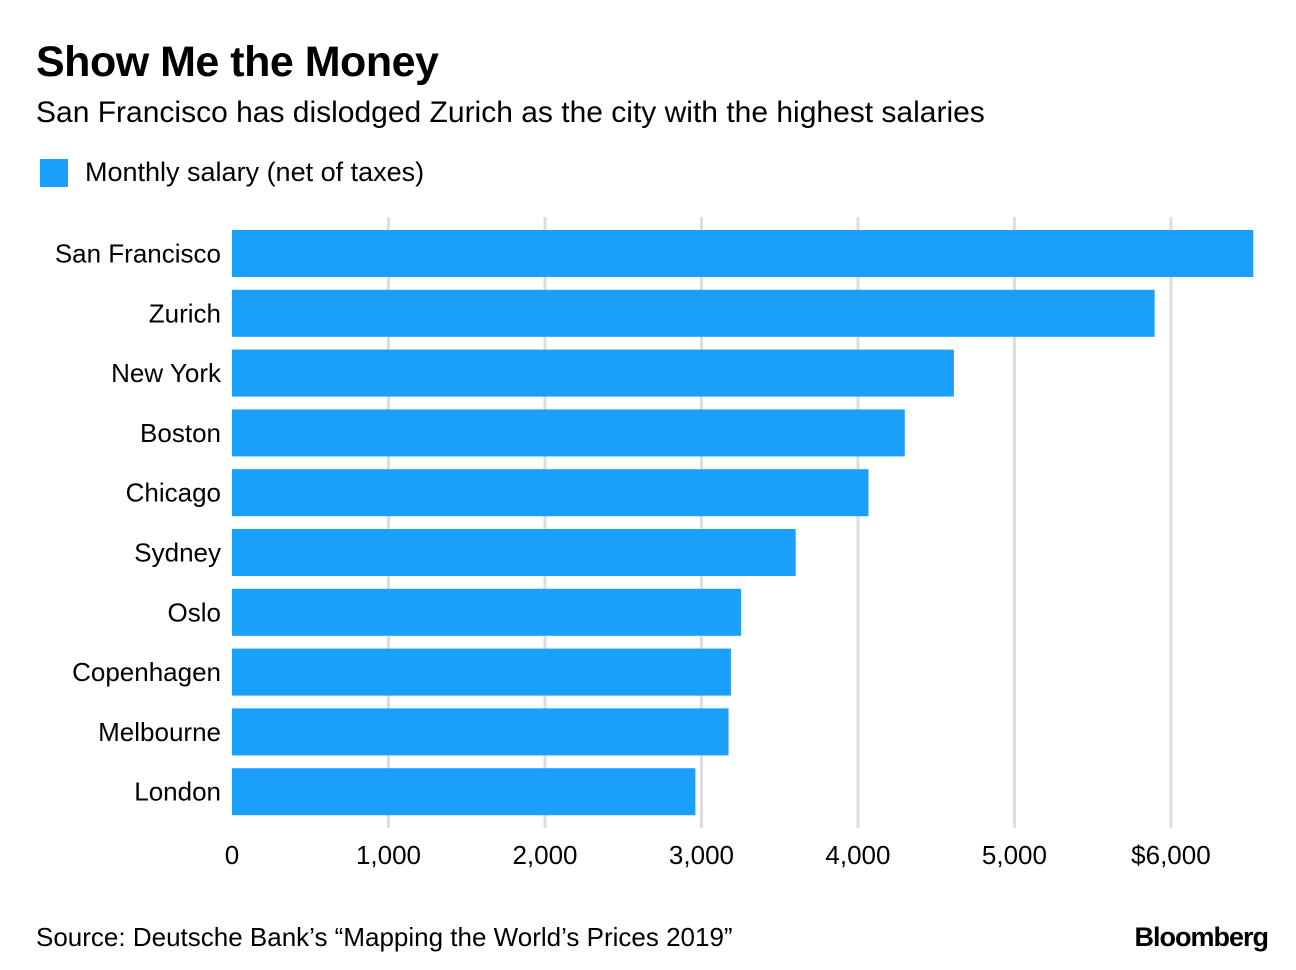  What do you see at coordinates (180, 433) in the screenshot?
I see `category-label: Boston` at bounding box center [180, 433].